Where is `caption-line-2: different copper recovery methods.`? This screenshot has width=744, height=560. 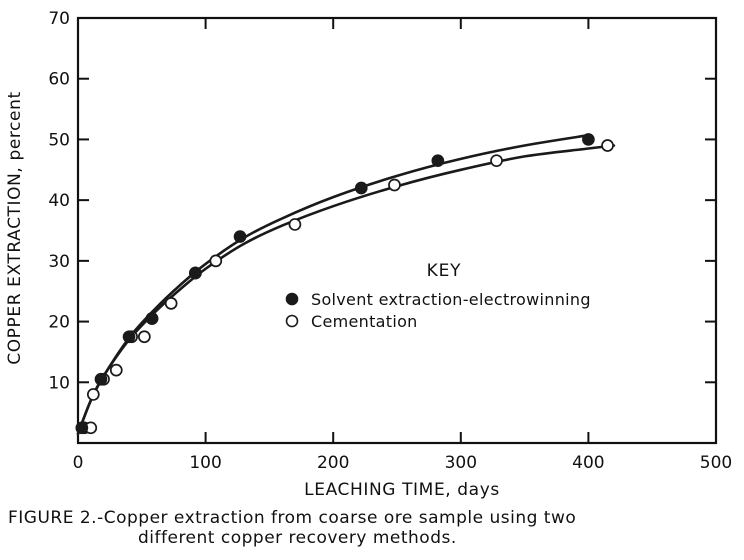 caption-line-2: different copper recovery methods. is located at coordinates (297, 538).